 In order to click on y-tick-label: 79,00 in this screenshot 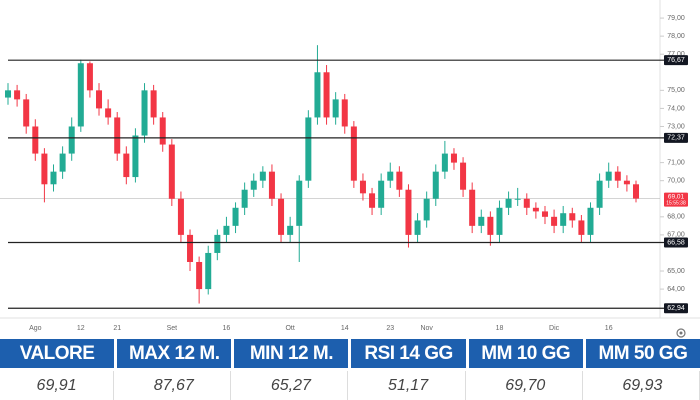, I will do `click(676, 18)`.